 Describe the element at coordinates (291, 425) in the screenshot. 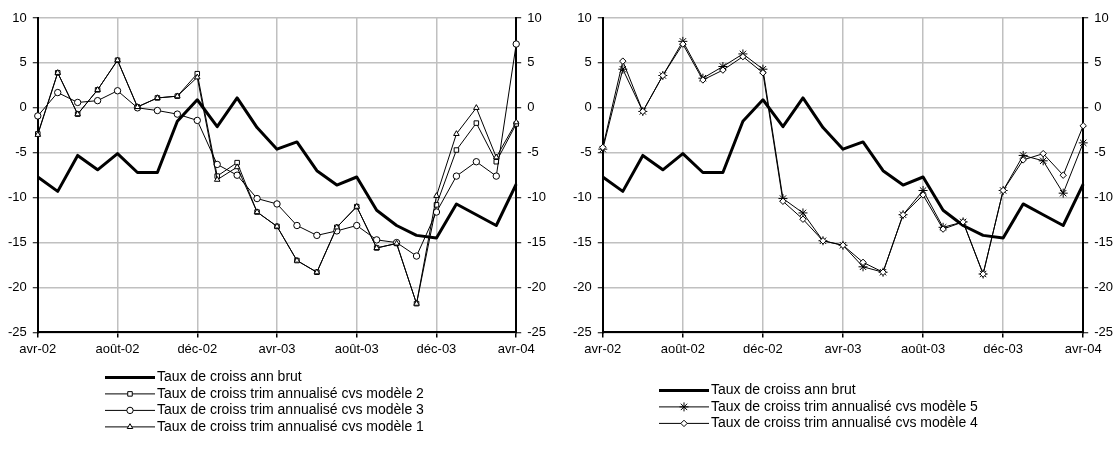

I see `legend-label: Taux de croiss trim annualisé cvs modèle 1` at that location.